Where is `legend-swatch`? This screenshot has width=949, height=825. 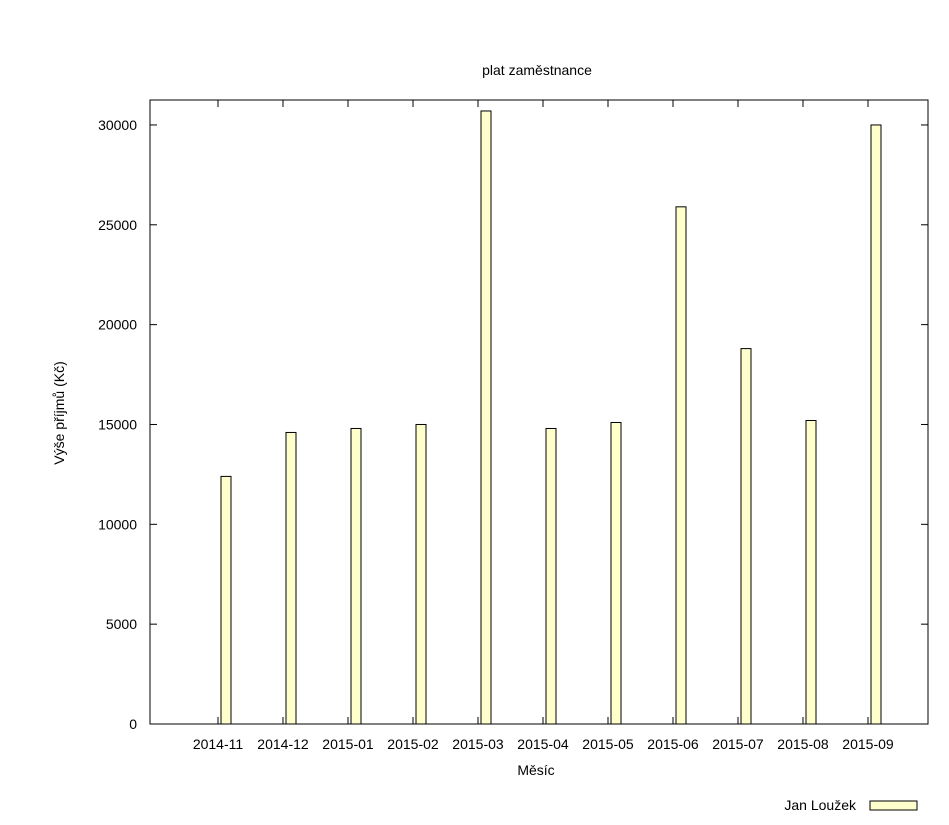 legend-swatch is located at coordinates (893, 805).